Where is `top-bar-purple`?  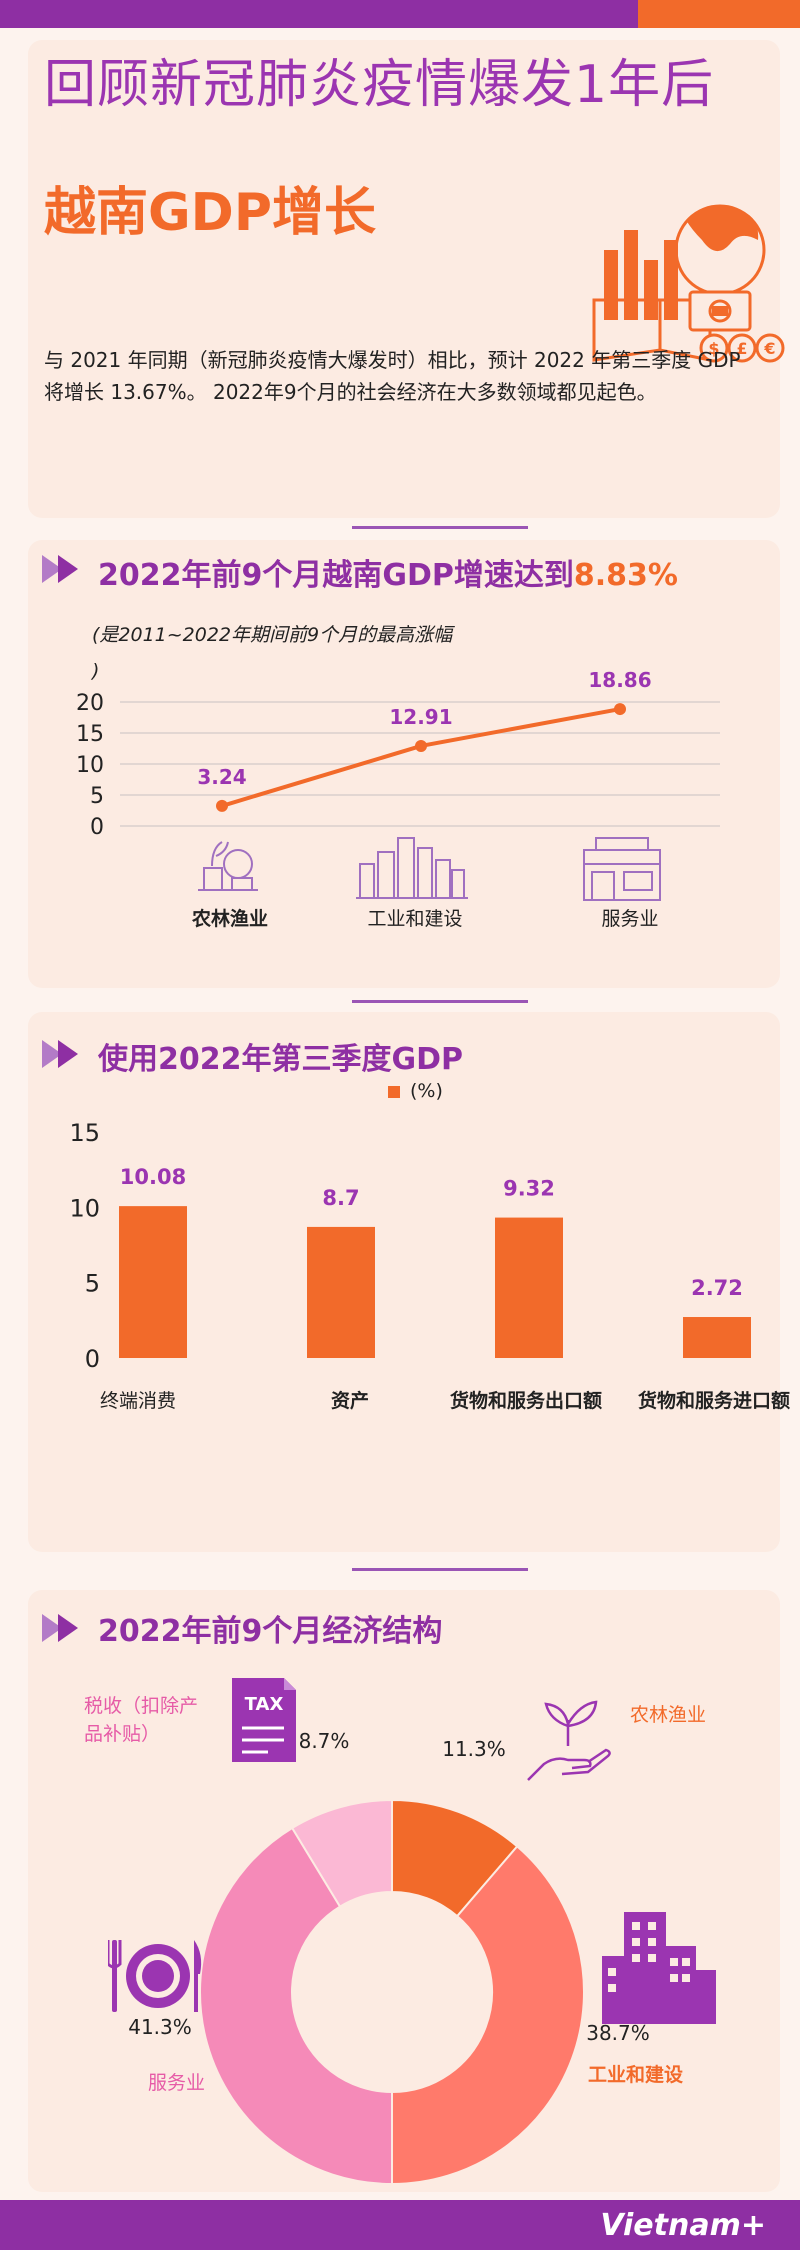 top-bar-purple is located at coordinates (319, 14).